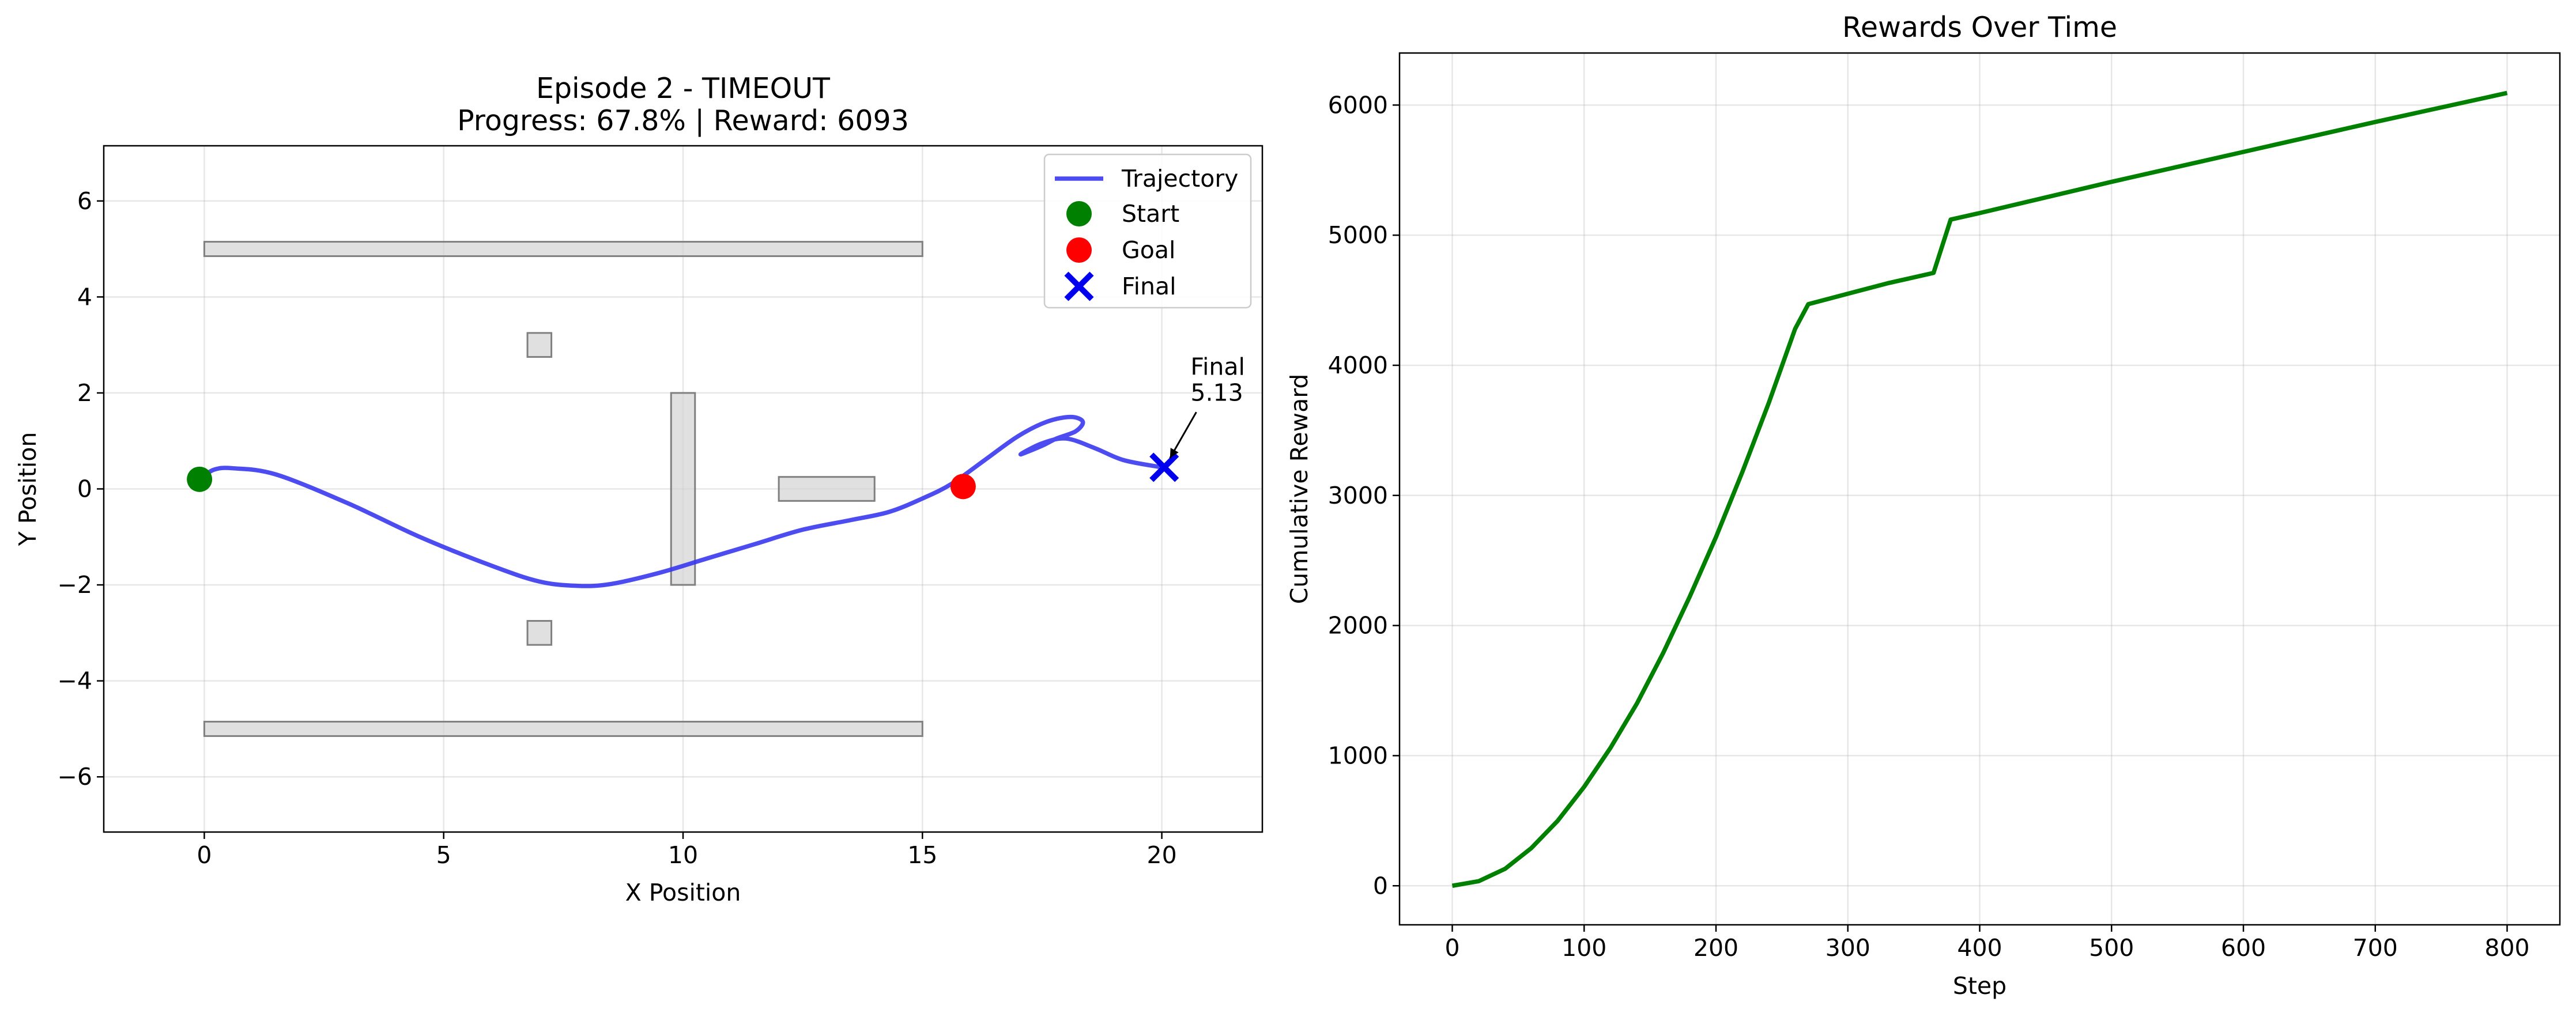 The image size is (2576, 1017). Describe the element at coordinates (1174, 453) in the screenshot. I see `final-annotation-arrowhead` at that location.